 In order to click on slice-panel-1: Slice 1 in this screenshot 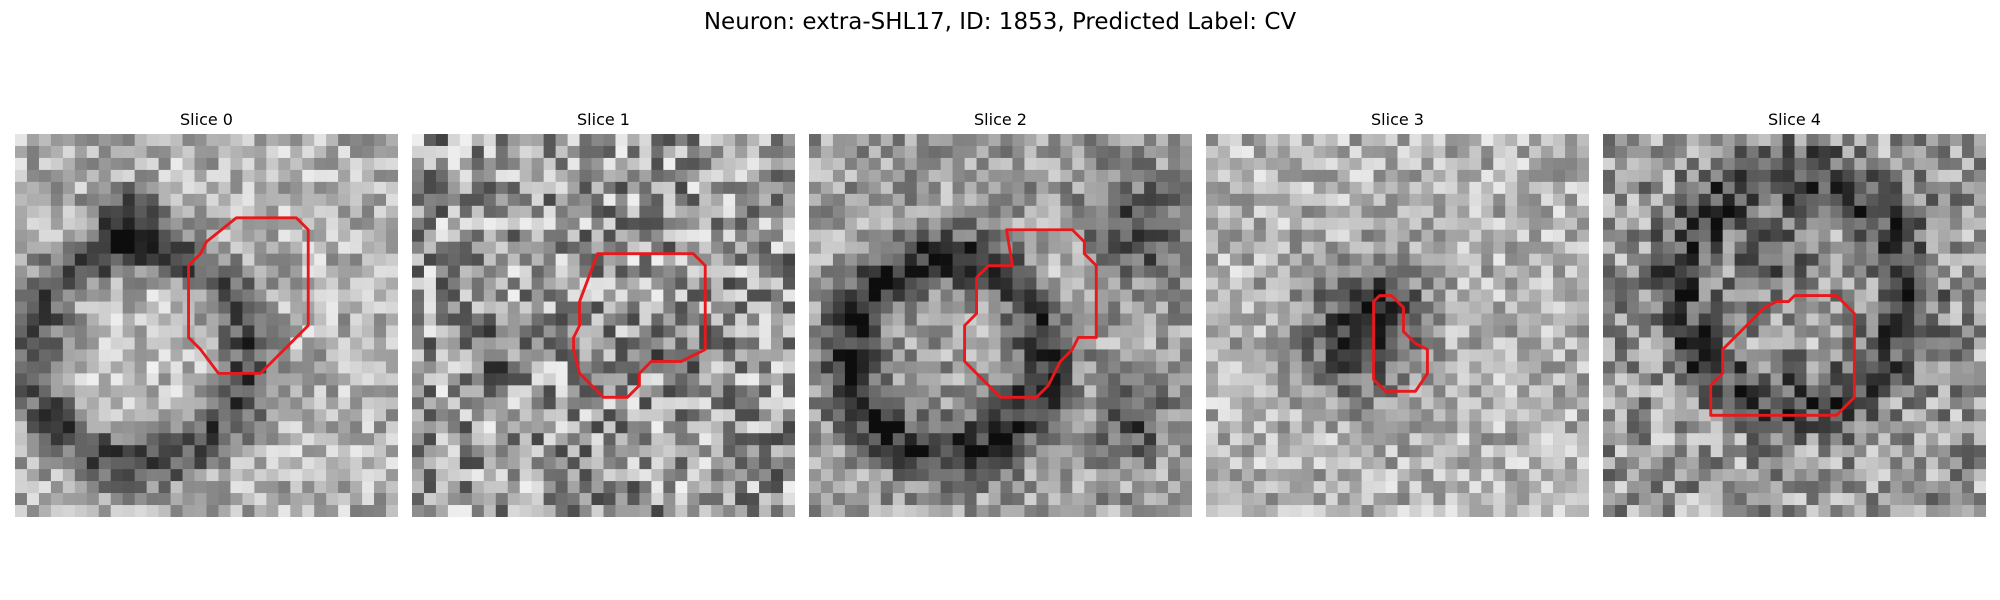, I will do `click(603, 312)`.